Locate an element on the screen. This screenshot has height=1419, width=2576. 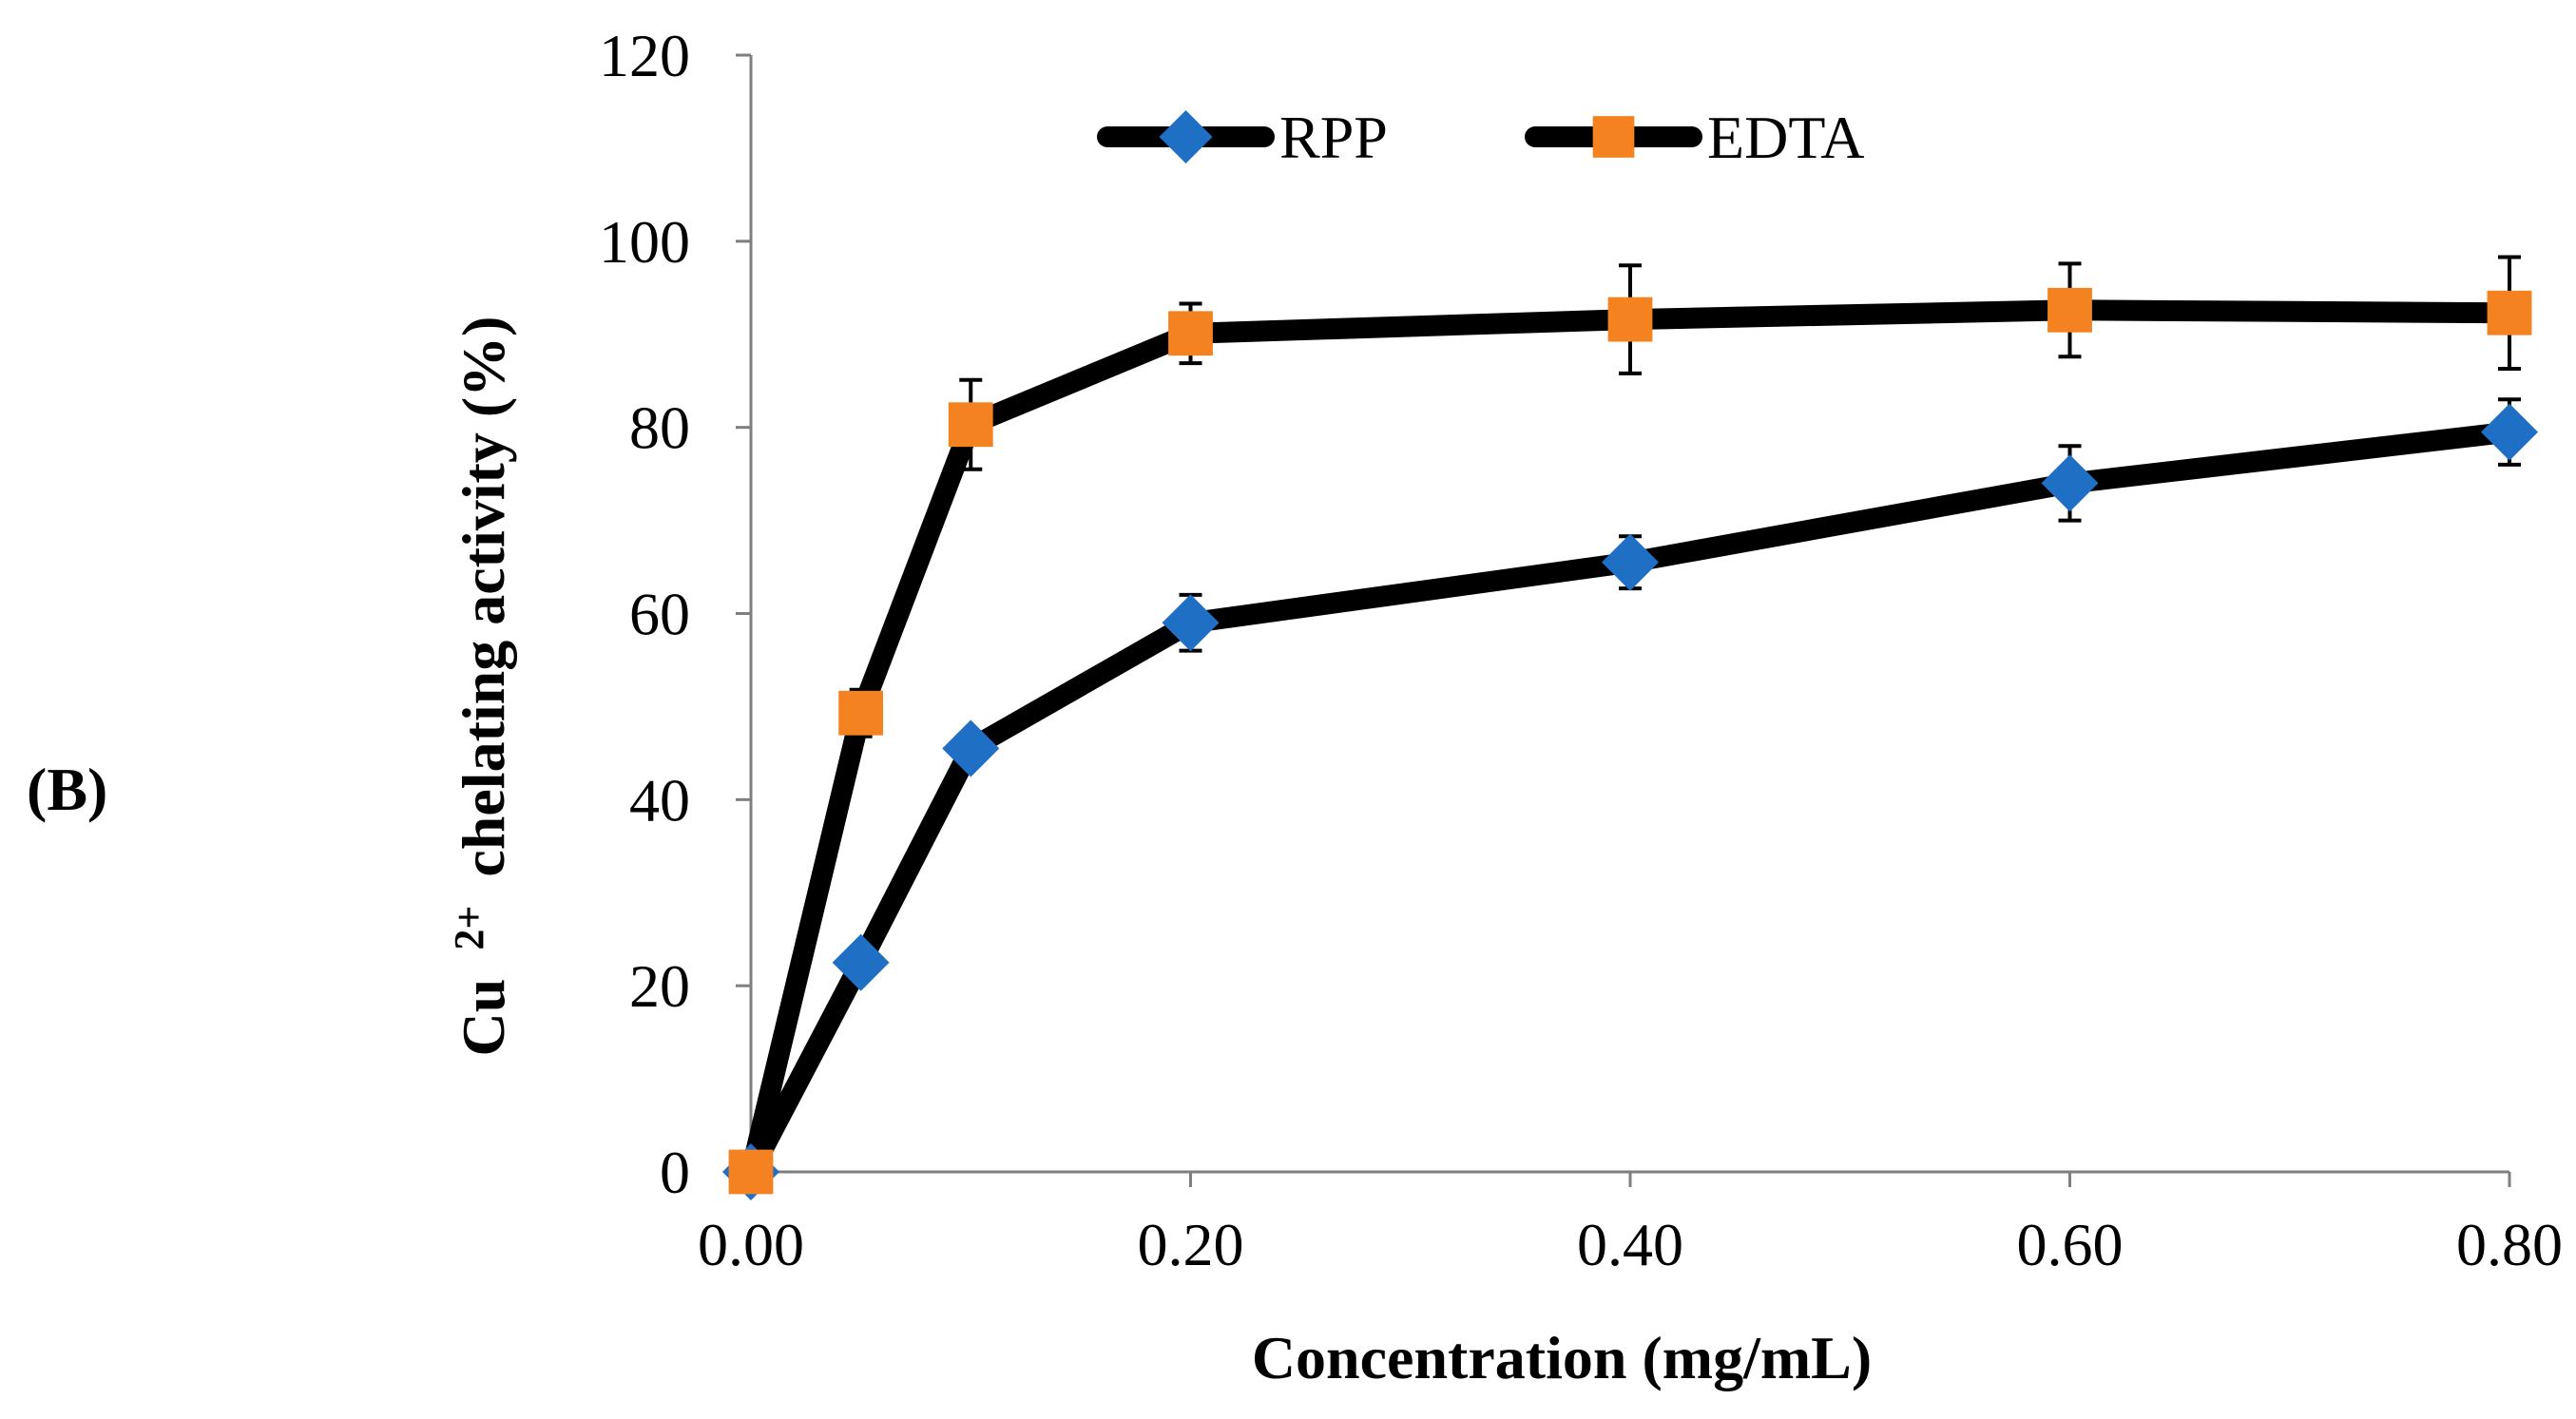
legend-marker-rpp is located at coordinates (1186, 136).